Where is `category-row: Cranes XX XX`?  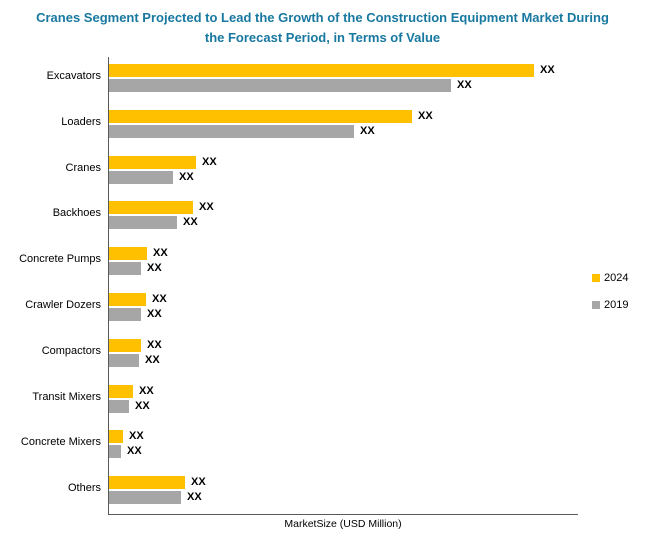
category-row: Cranes XX XX is located at coordinates (322, 172).